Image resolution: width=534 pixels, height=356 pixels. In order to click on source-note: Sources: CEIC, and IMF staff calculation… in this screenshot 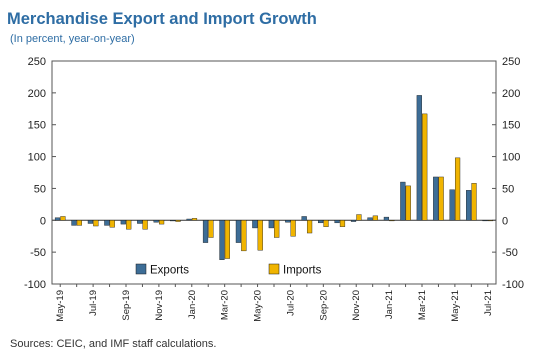, I will do `click(113, 344)`.